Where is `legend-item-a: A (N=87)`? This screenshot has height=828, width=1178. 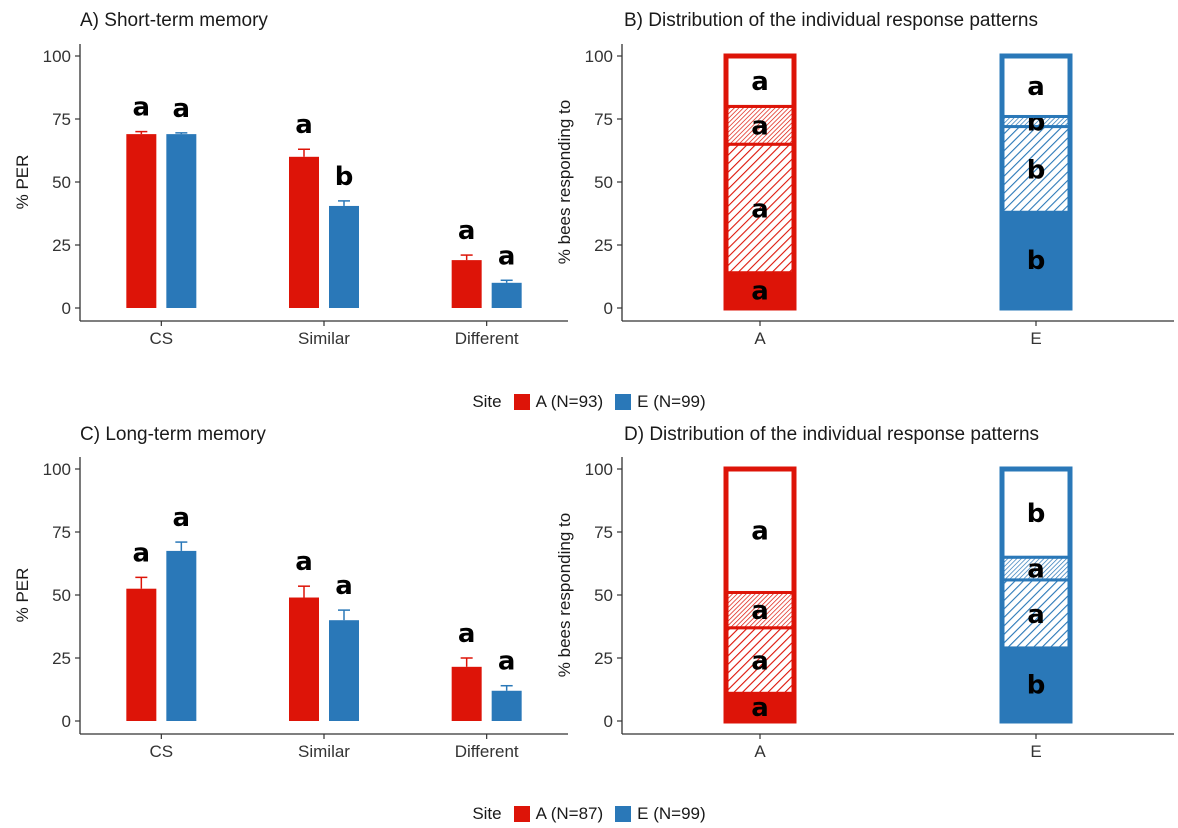 legend-item-a: A (N=87) is located at coordinates (558, 814).